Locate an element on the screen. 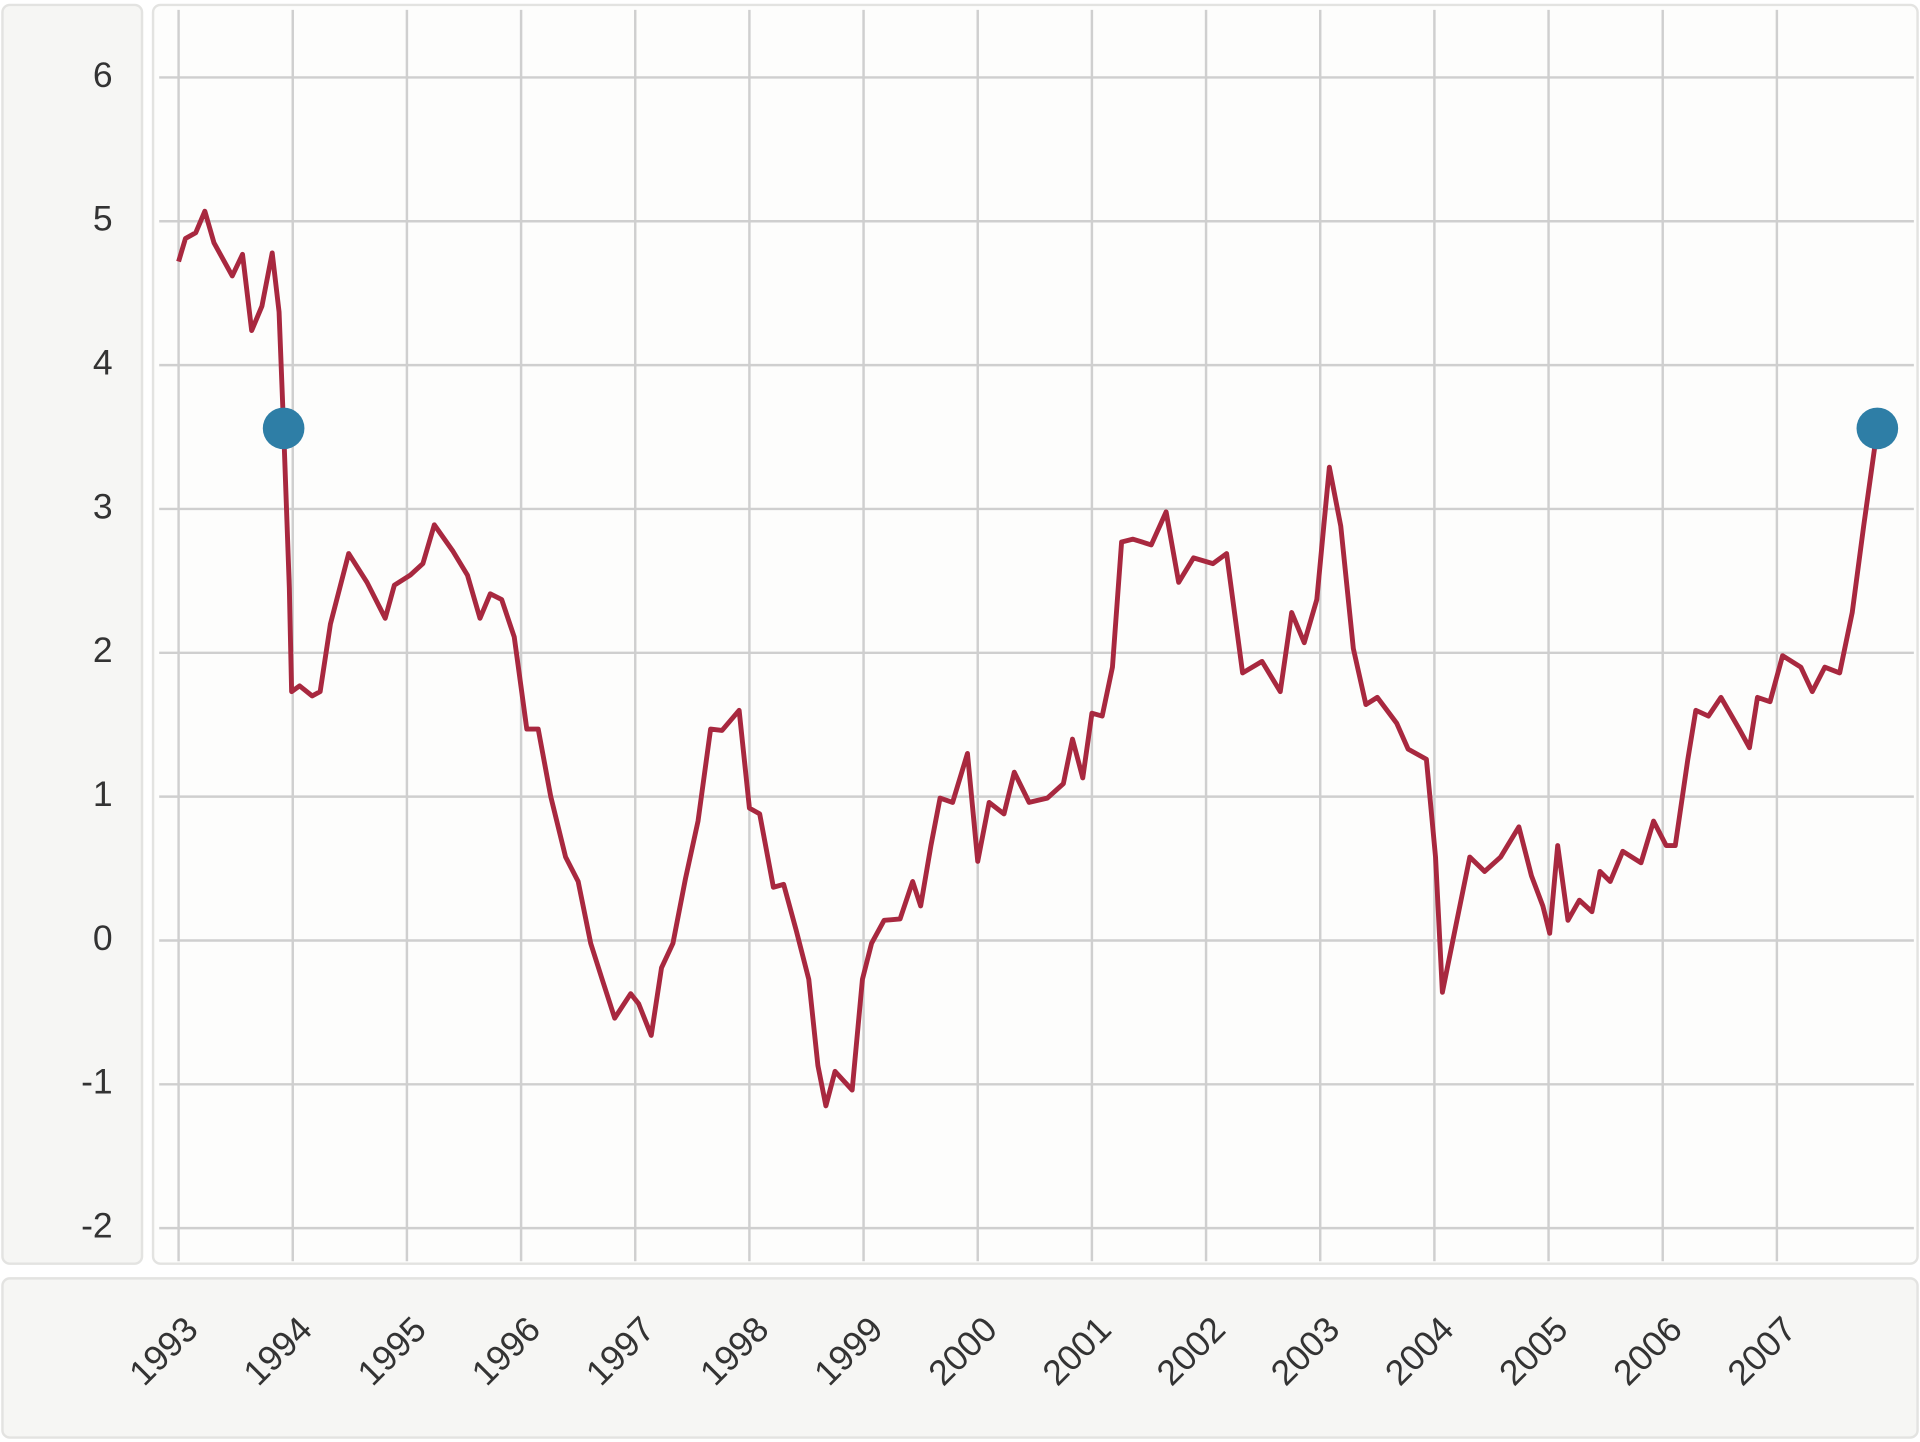 This screenshot has height=1442, width=1920. y-tick-label: 2 is located at coordinates (103, 650).